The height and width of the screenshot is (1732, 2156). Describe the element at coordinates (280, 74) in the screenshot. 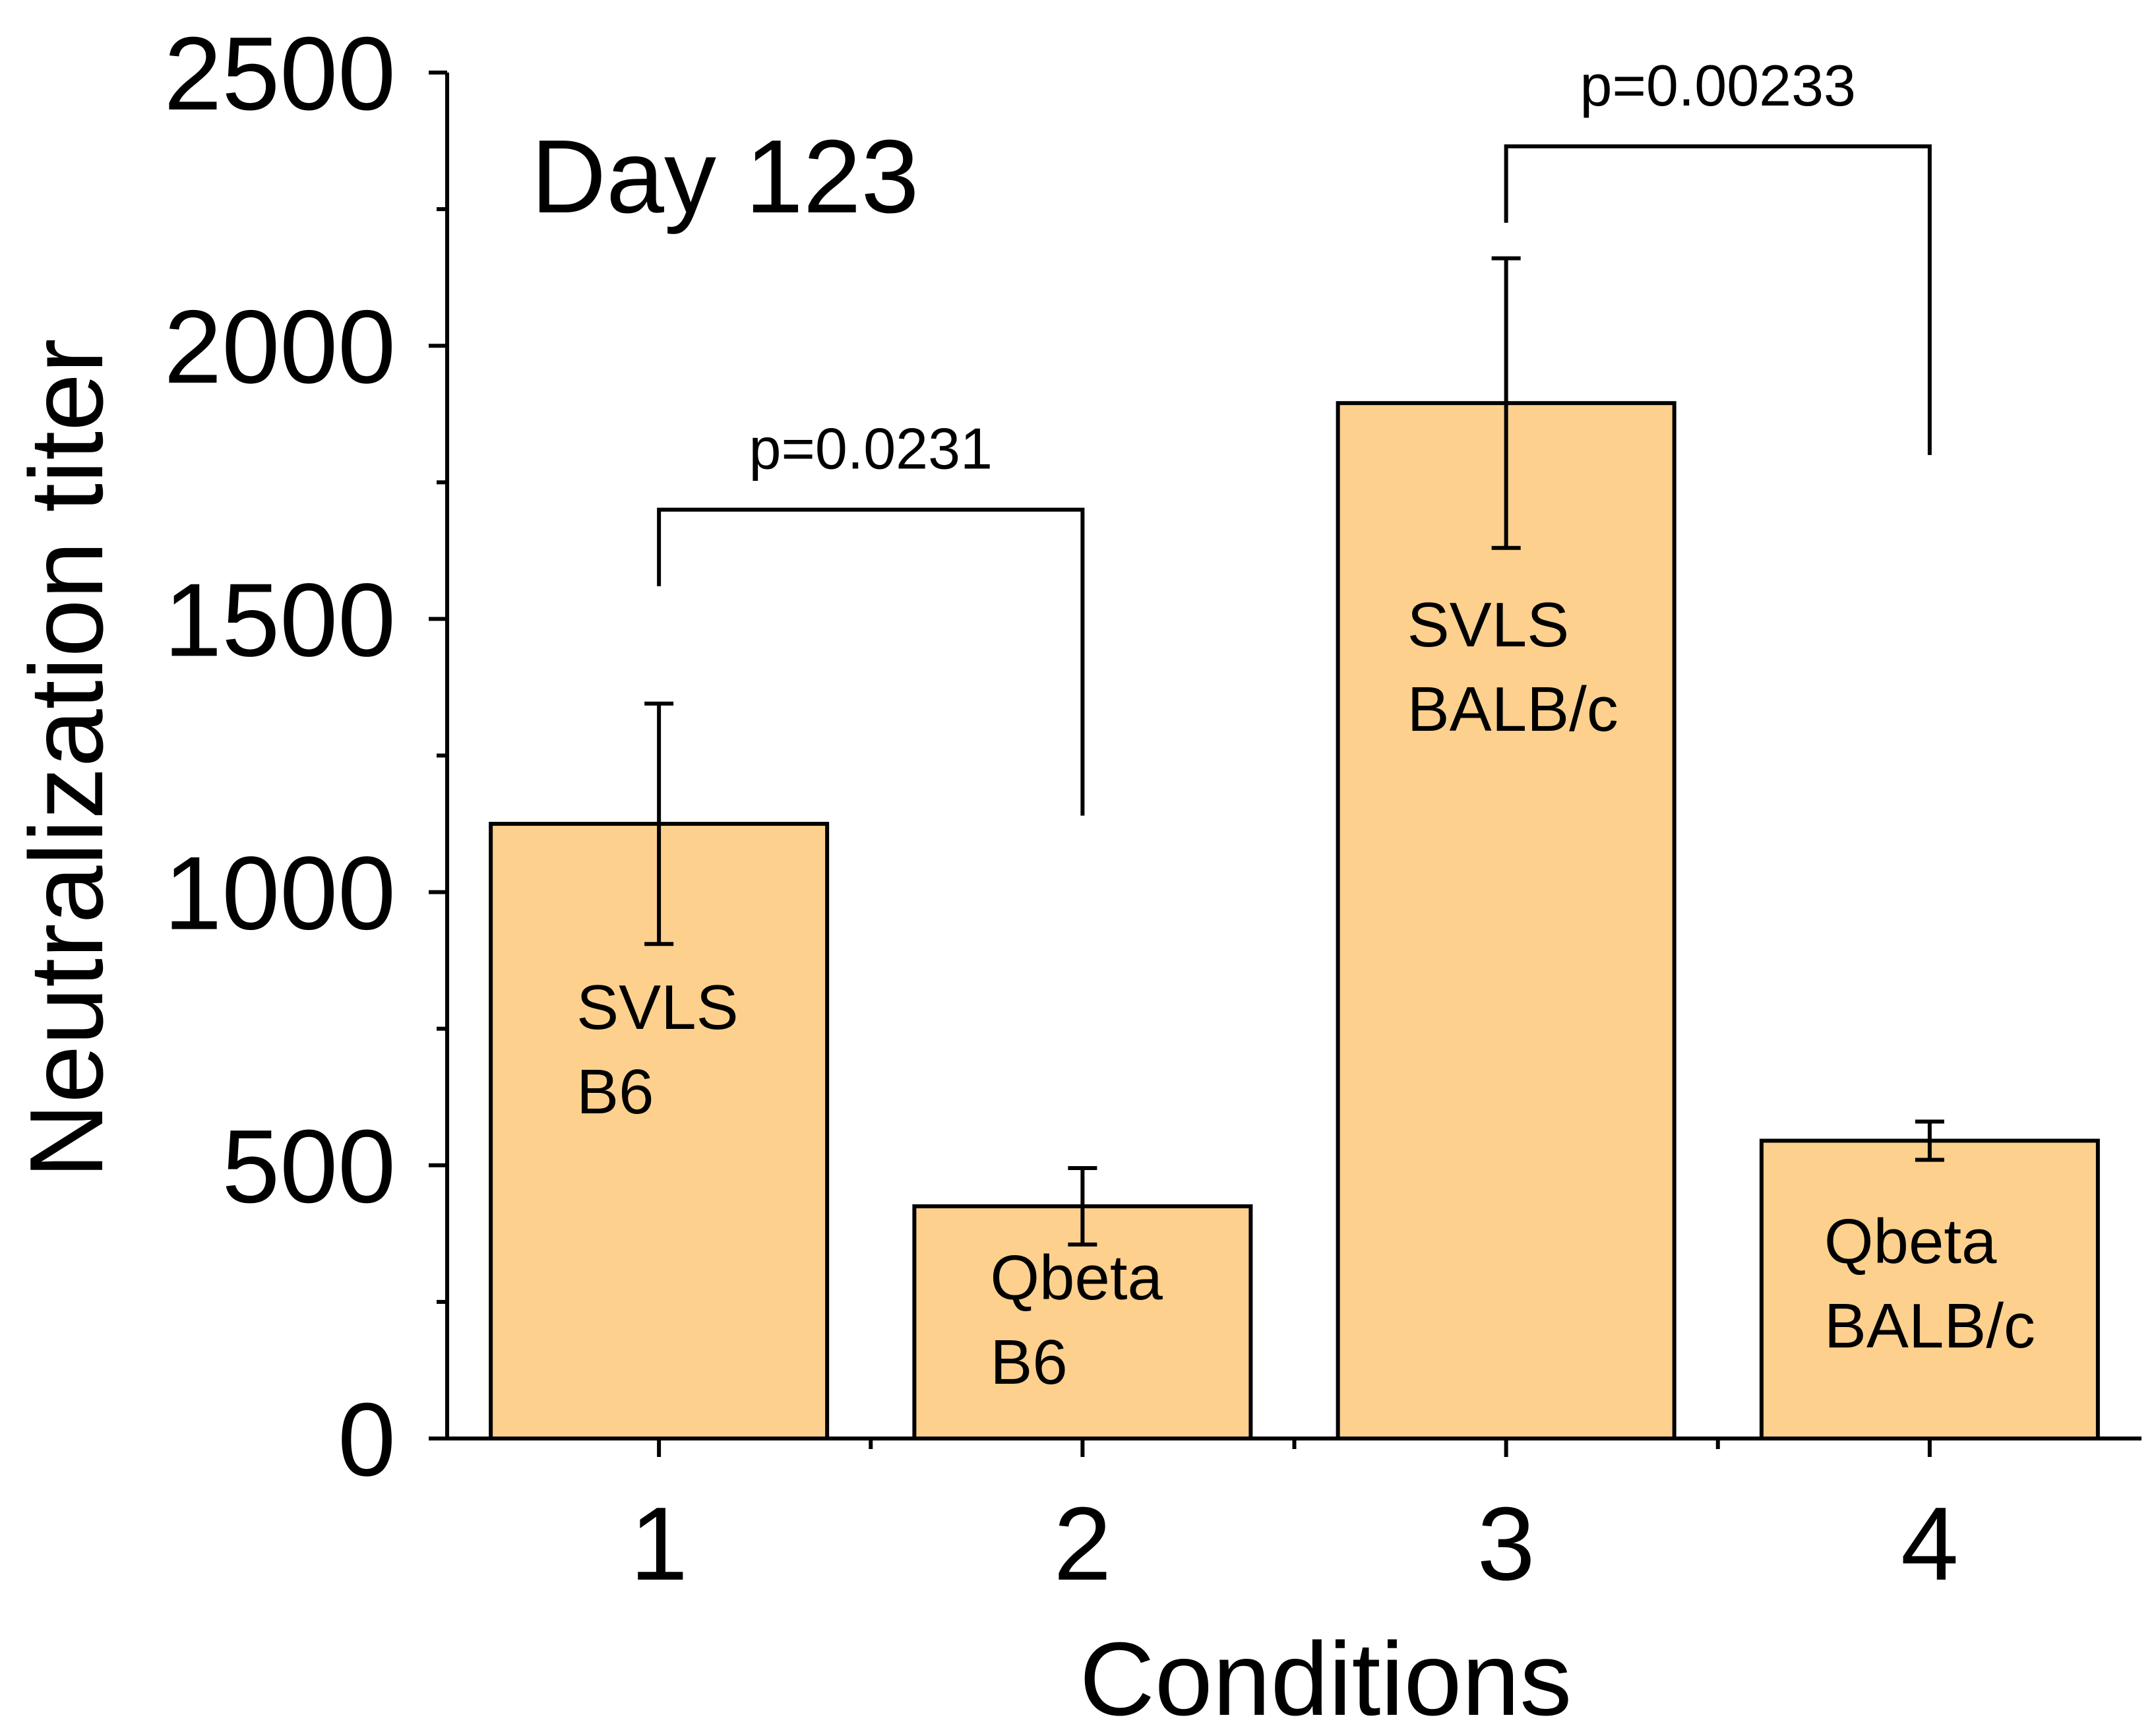

I see `y-tick-label-2500: 2500` at that location.